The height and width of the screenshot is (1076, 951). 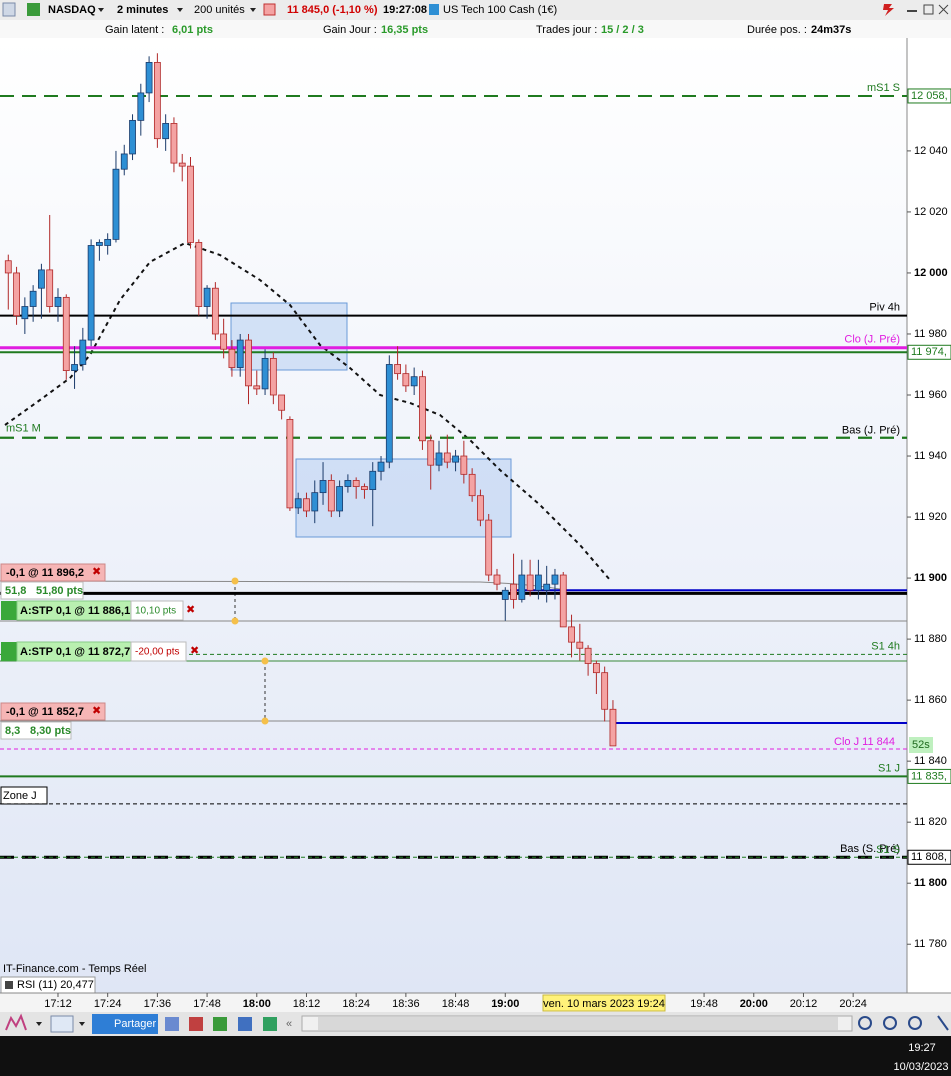 I want to click on maximize-button, so click(x=928, y=9).